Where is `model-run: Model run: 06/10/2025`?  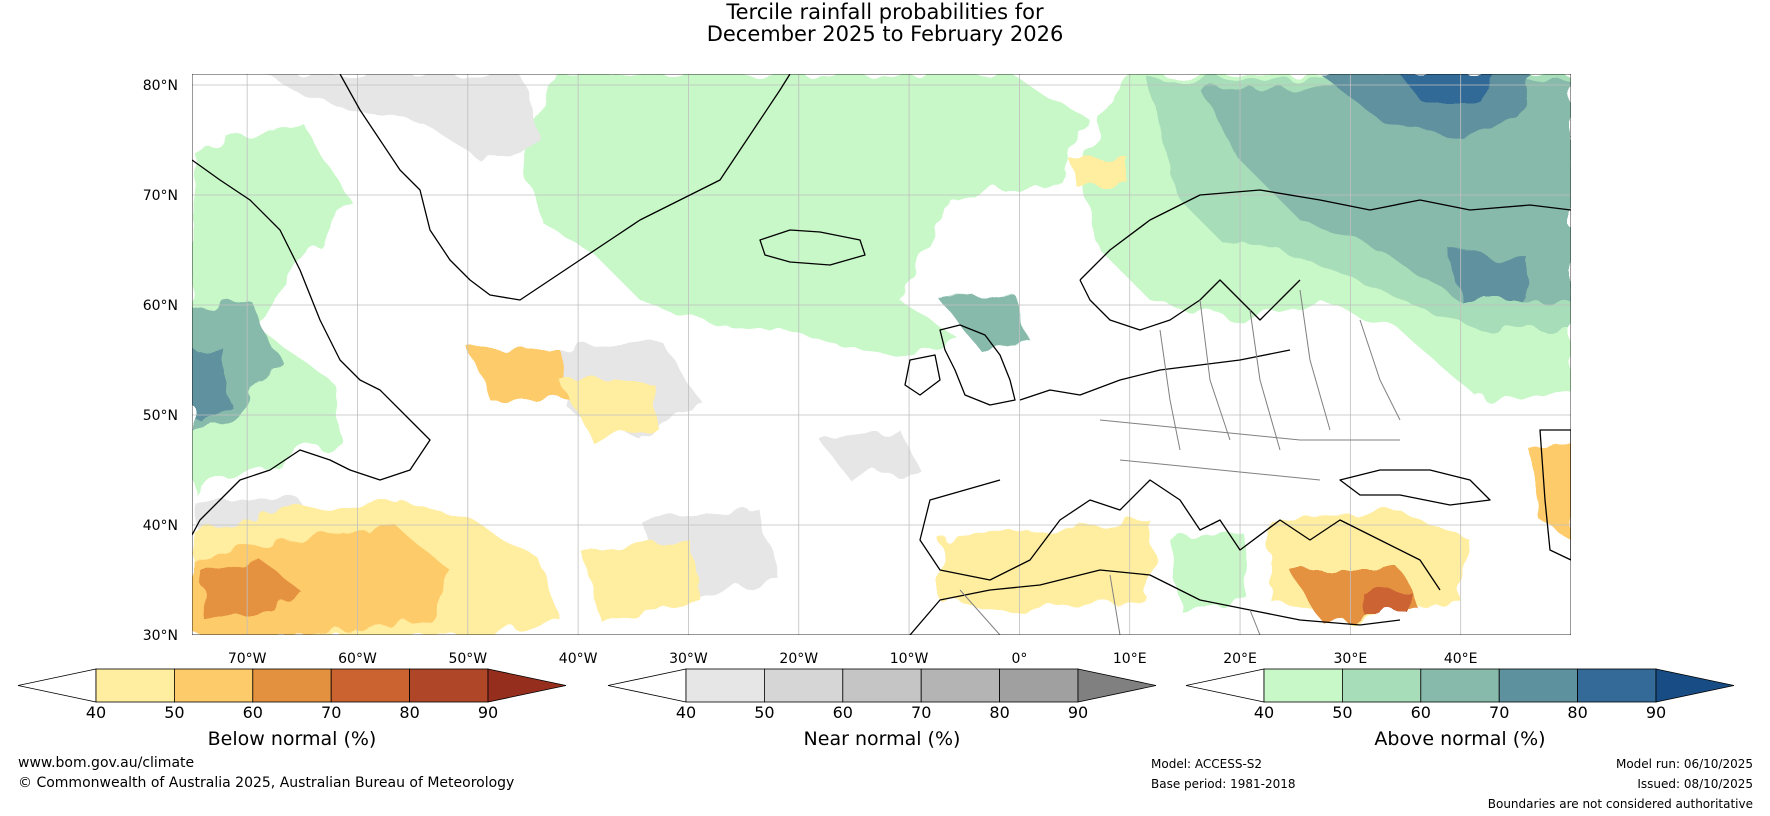 model-run: Model run: 06/10/2025 is located at coordinates (1684, 764).